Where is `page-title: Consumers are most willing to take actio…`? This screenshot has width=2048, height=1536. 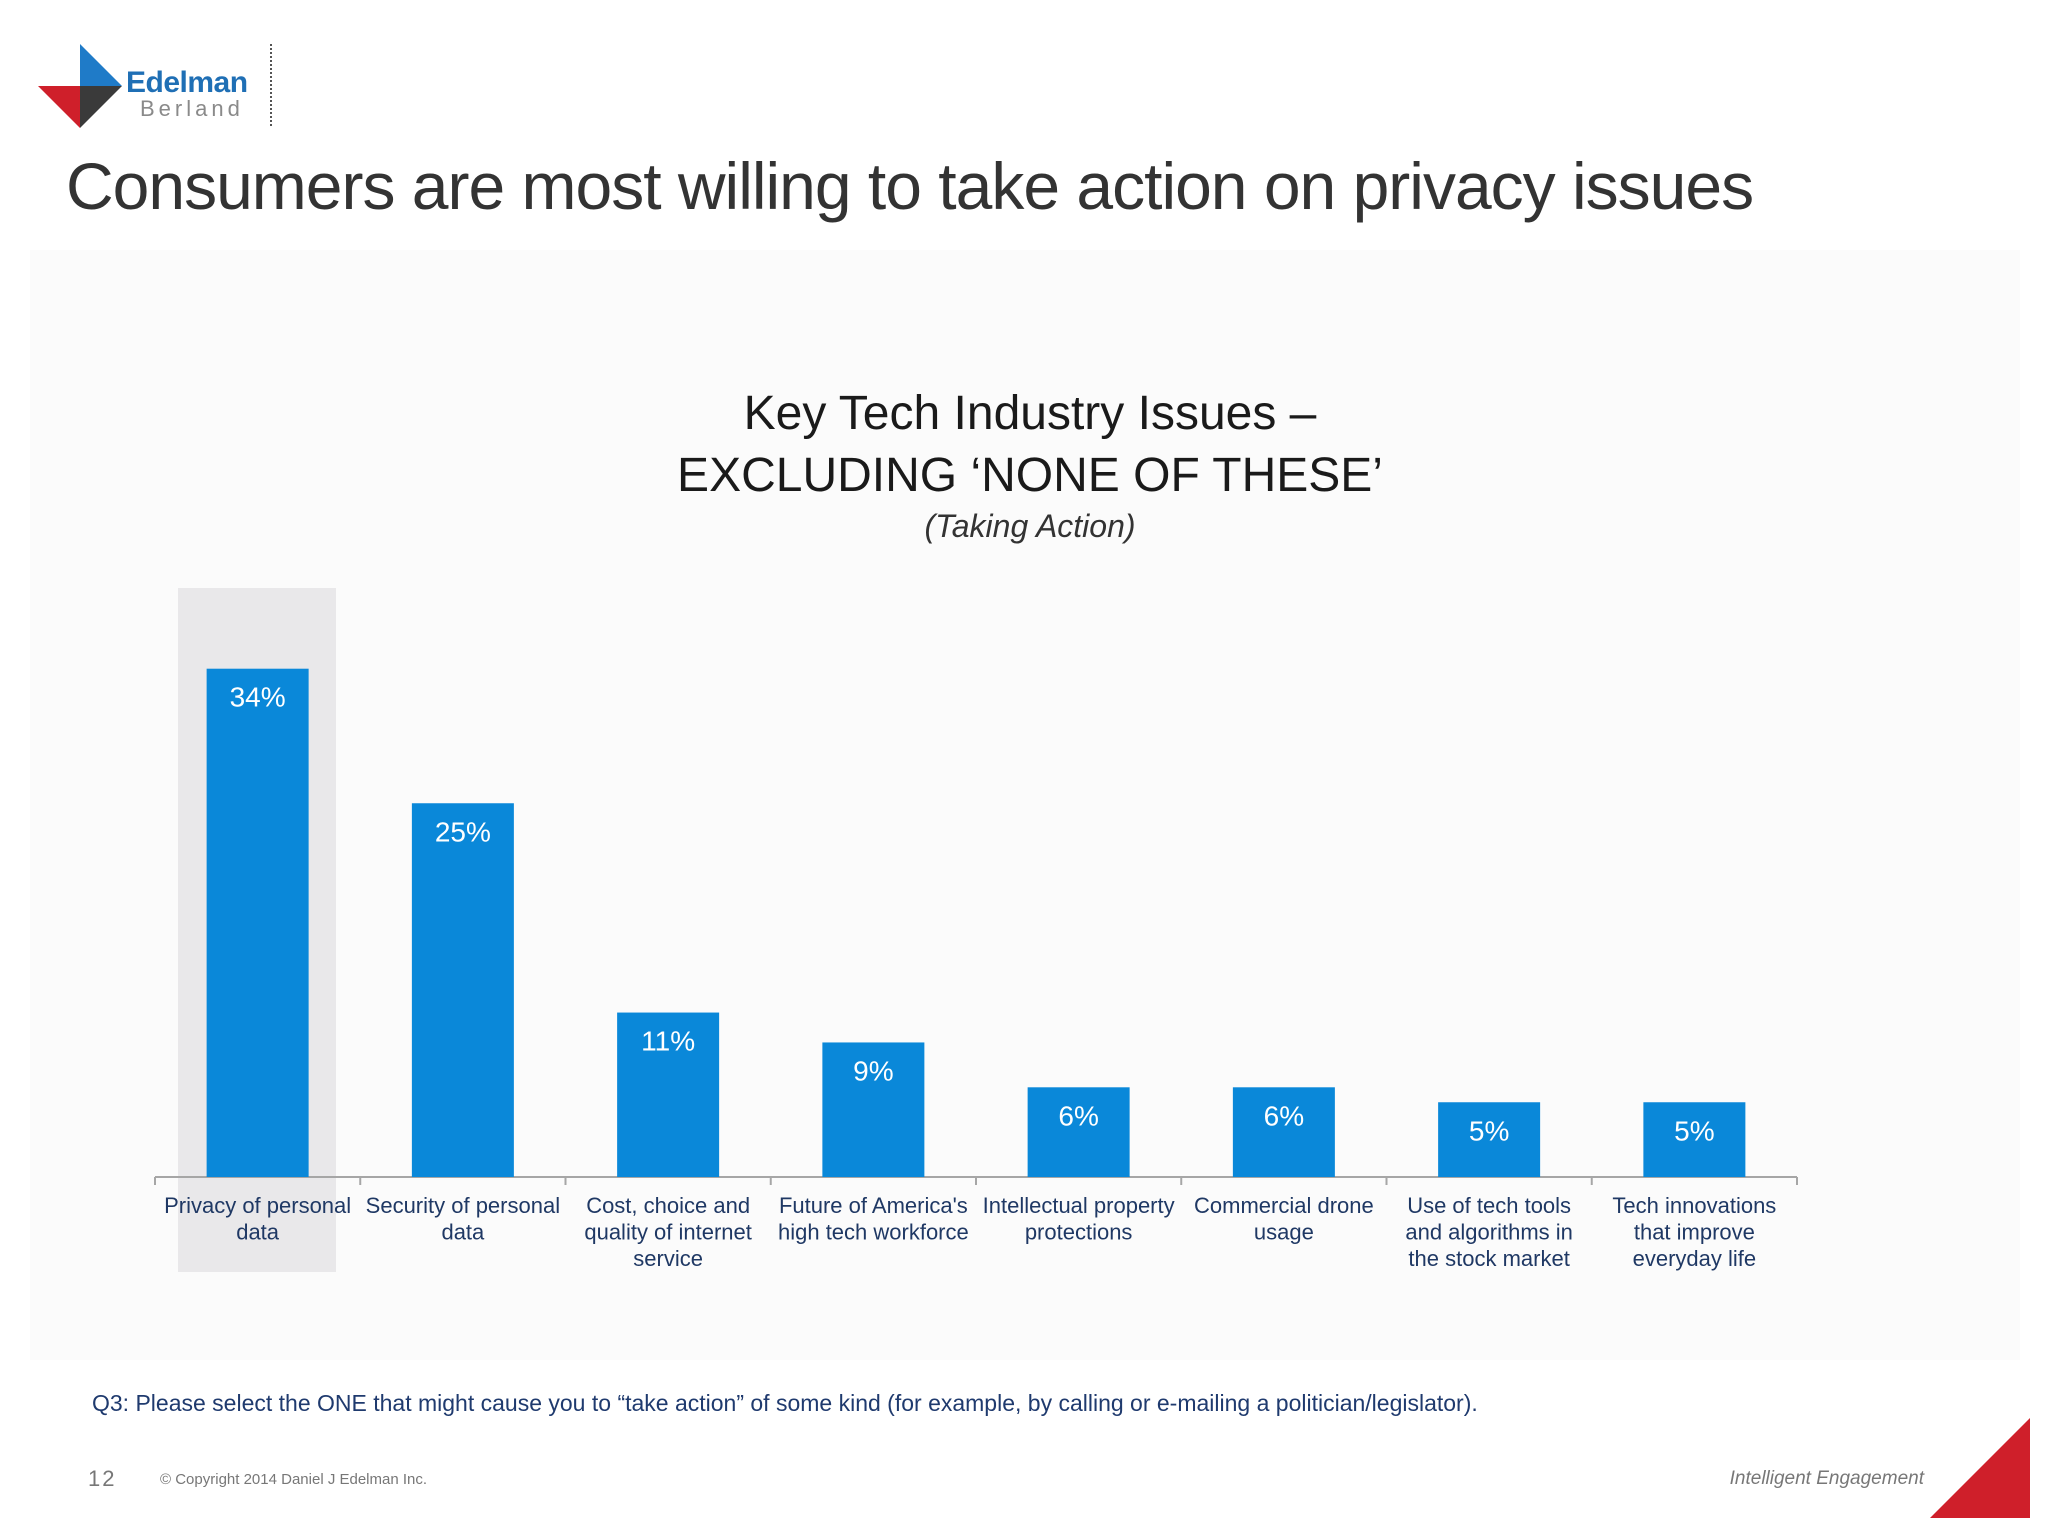 page-title: Consumers are most willing to take actio… is located at coordinates (910, 186).